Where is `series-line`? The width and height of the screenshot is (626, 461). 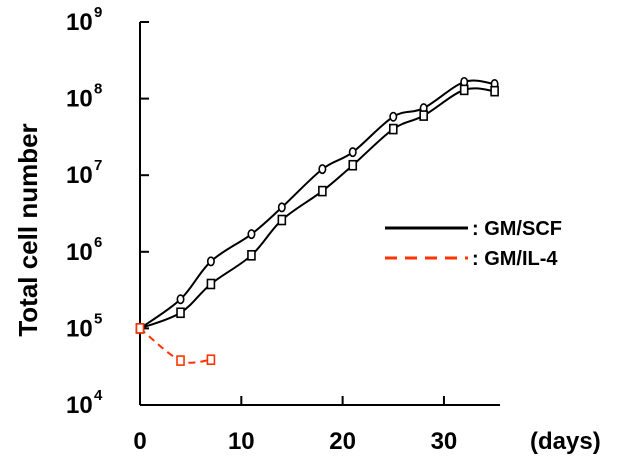
series-line is located at coordinates (175, 345).